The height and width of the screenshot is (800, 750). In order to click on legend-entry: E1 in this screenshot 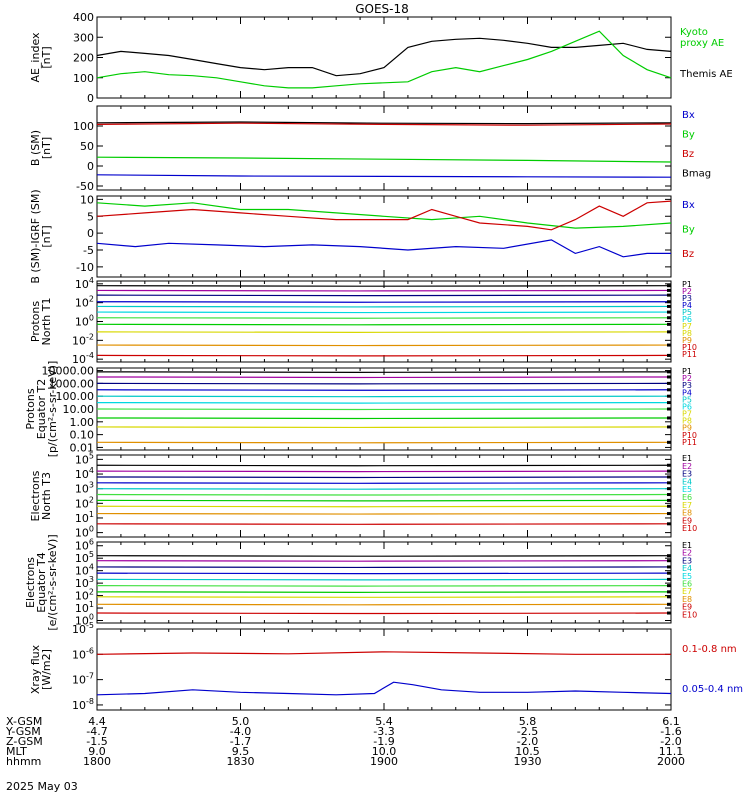, I will do `click(687, 545)`.